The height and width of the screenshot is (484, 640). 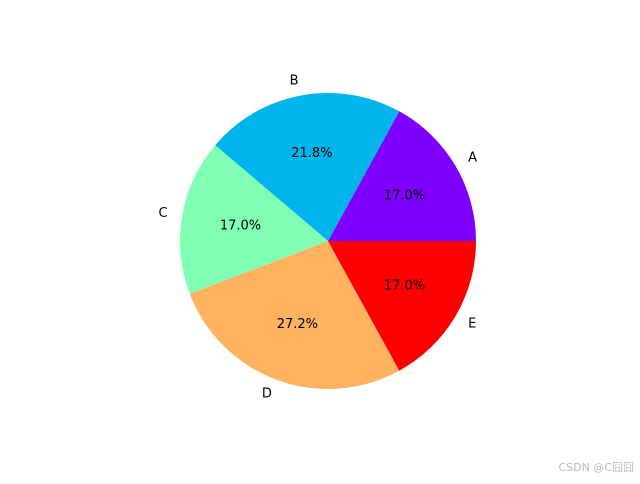 What do you see at coordinates (472, 158) in the screenshot?
I see `slice-label: A` at bounding box center [472, 158].